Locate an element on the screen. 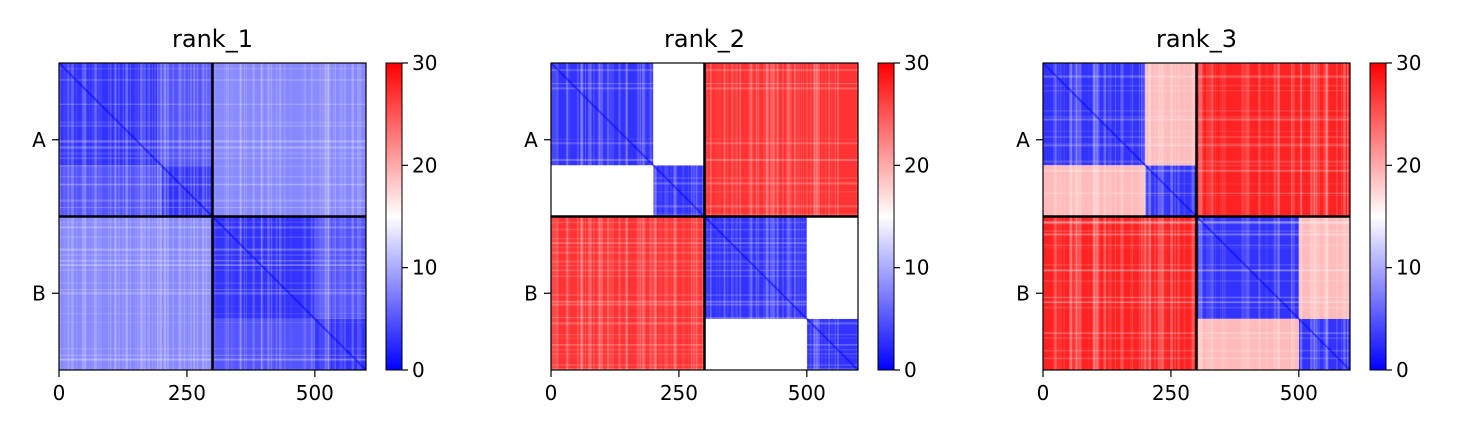 The height and width of the screenshot is (438, 1462). chart-title: rank_1 is located at coordinates (212, 39).